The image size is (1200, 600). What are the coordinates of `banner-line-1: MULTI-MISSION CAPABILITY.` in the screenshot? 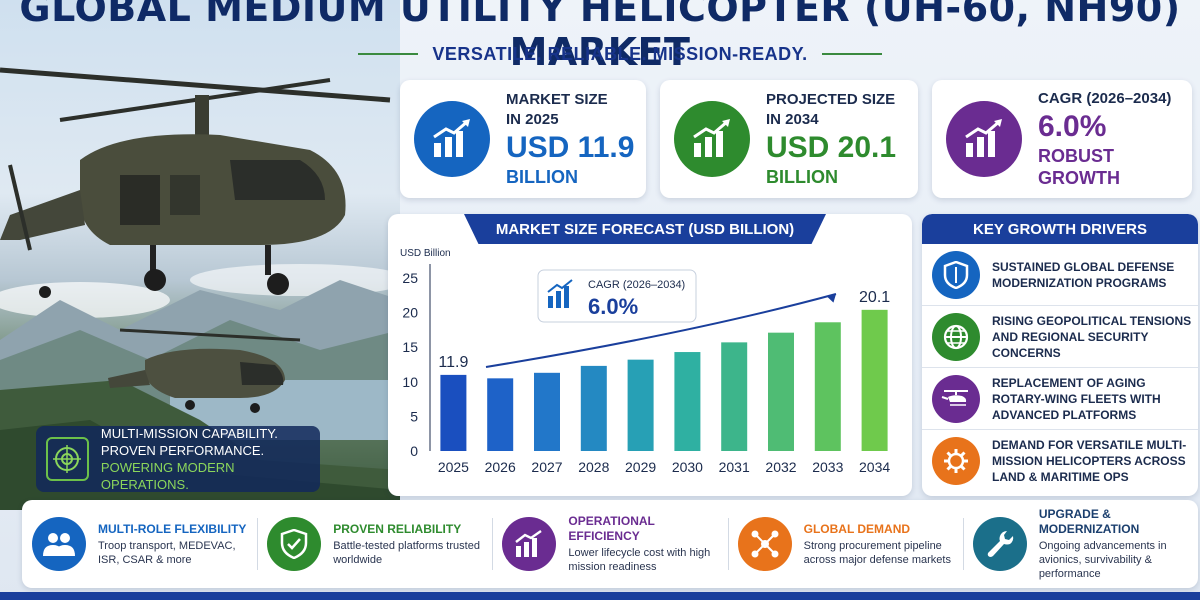 It's located at (189, 433).